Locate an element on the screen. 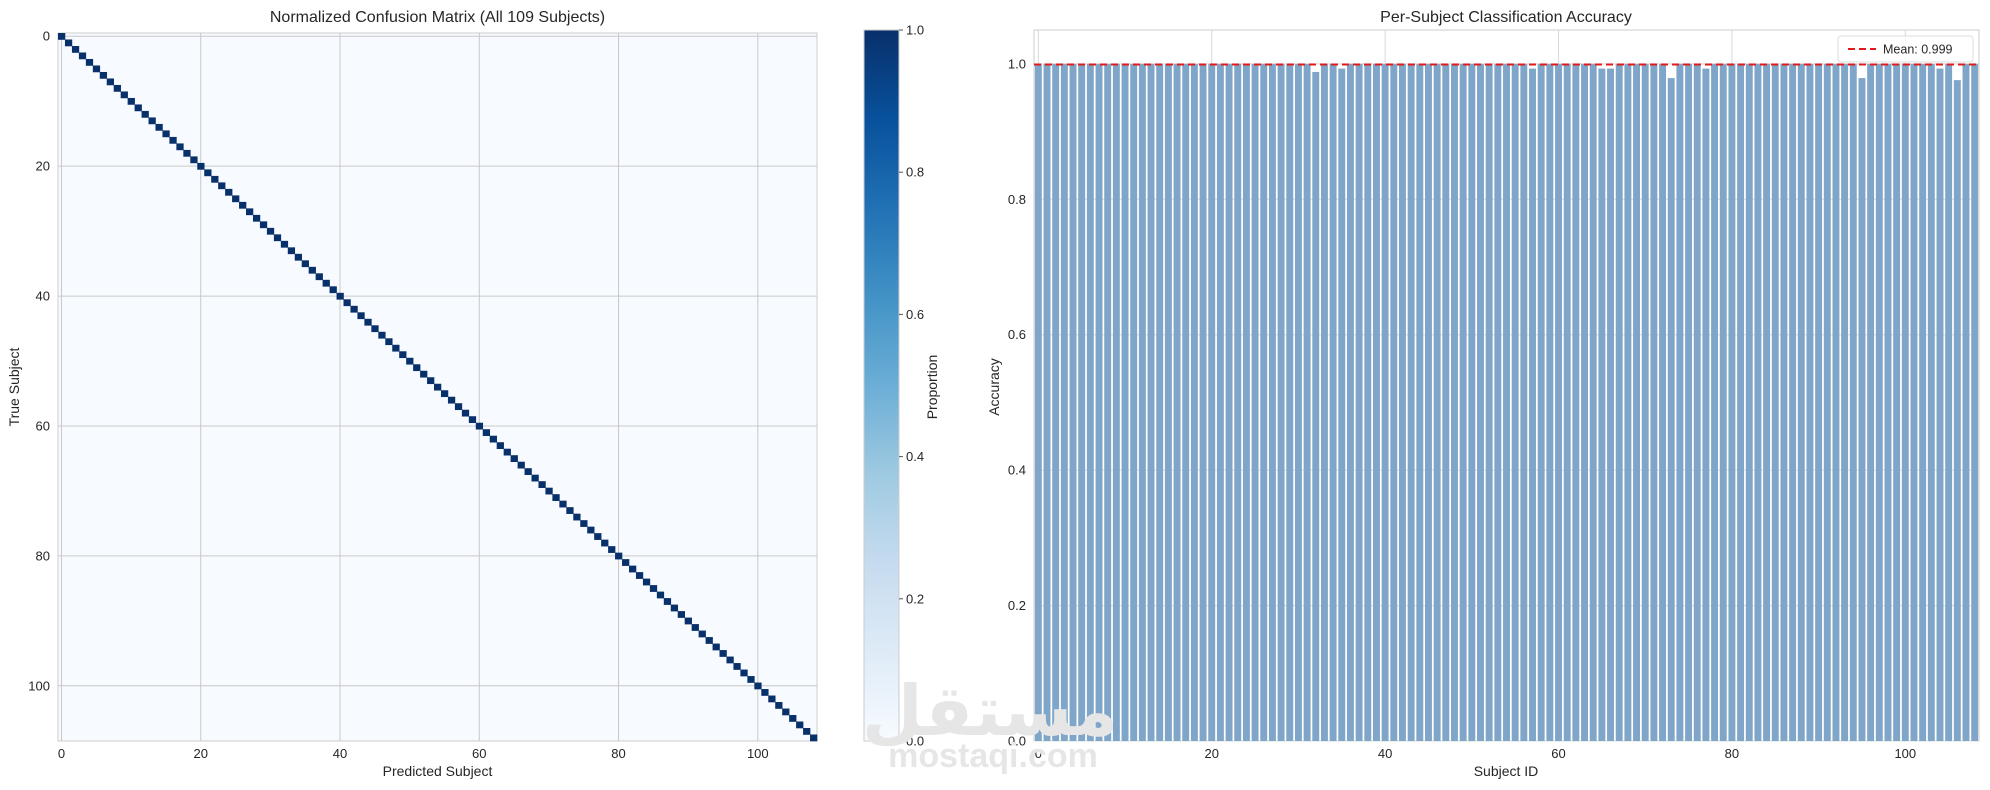  bar-x-tick-label: 80 is located at coordinates (1732, 753).